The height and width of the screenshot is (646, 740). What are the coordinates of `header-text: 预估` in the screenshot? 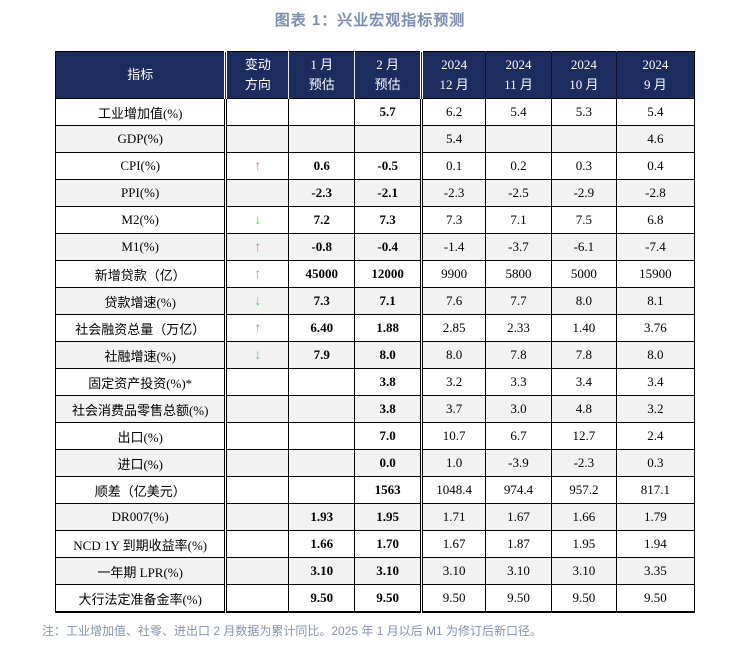 It's located at (387, 84).